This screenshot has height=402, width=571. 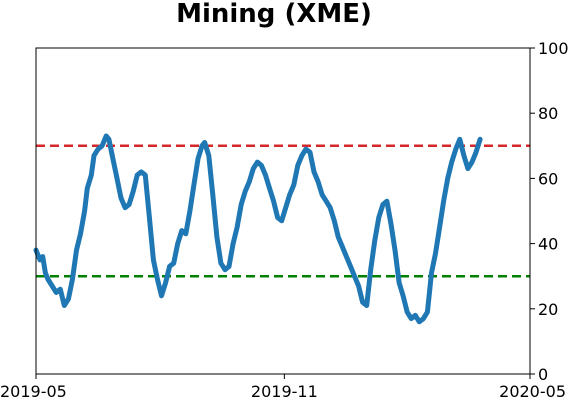 What do you see at coordinates (548, 178) in the screenshot?
I see `y-tick-label: 60` at bounding box center [548, 178].